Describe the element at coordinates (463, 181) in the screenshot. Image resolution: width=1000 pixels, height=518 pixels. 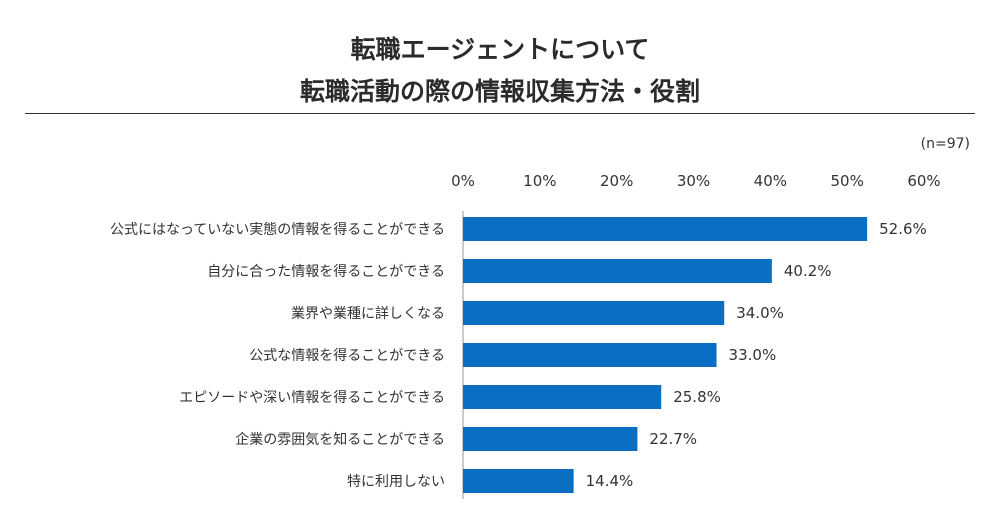
I see `x-tick-label: 0%` at that location.